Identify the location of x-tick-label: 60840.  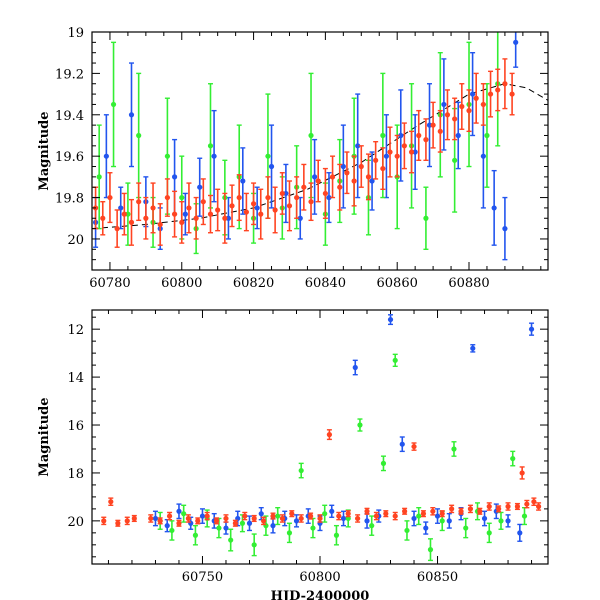
(325, 283).